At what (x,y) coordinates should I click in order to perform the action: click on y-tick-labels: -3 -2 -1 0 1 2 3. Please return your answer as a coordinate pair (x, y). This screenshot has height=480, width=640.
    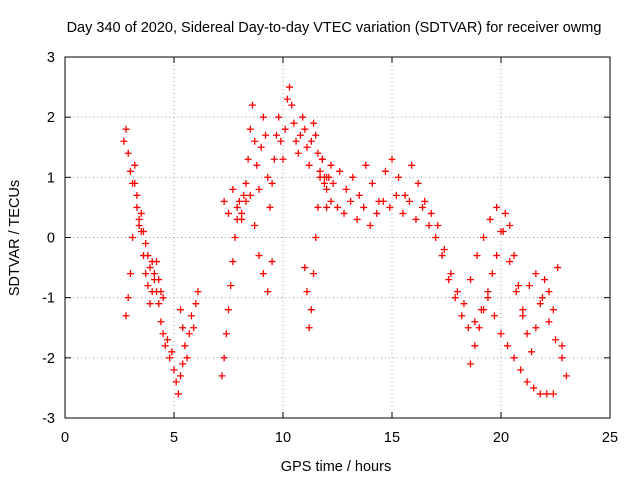
    Looking at the image, I should click on (48, 238).